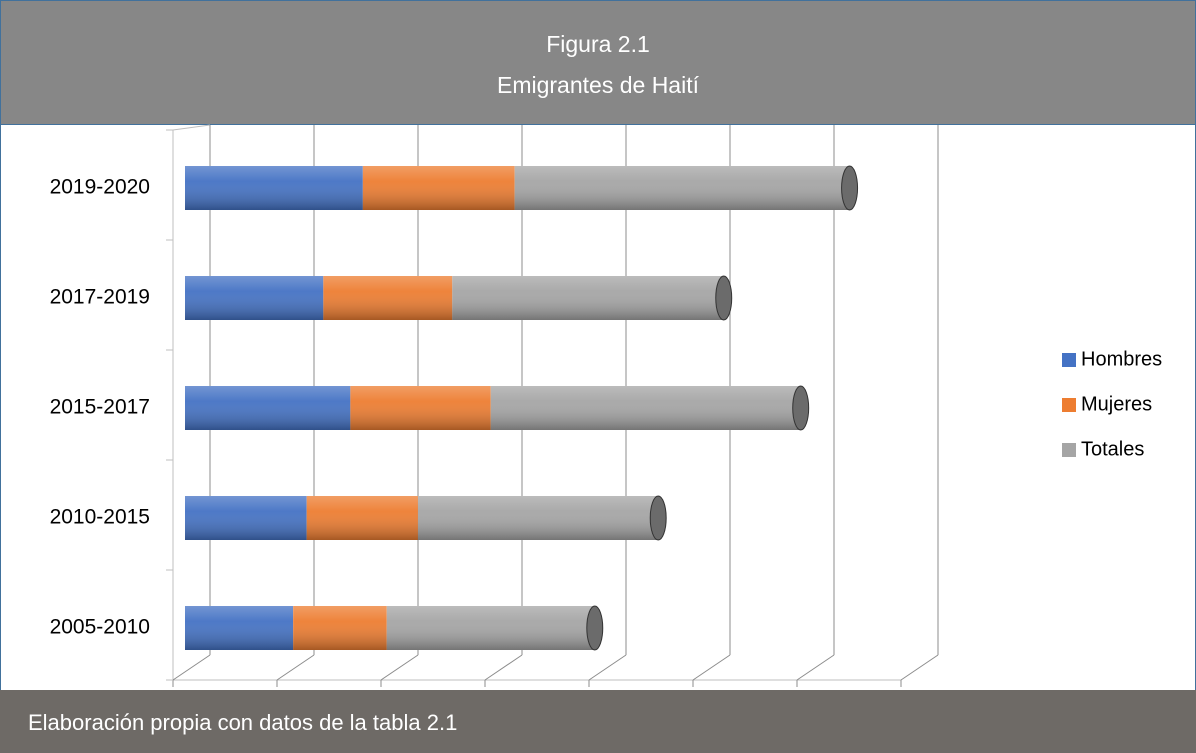 Image resolution: width=1196 pixels, height=753 pixels. What do you see at coordinates (100, 297) in the screenshot?
I see `y-tick-label: 2017-2019` at bounding box center [100, 297].